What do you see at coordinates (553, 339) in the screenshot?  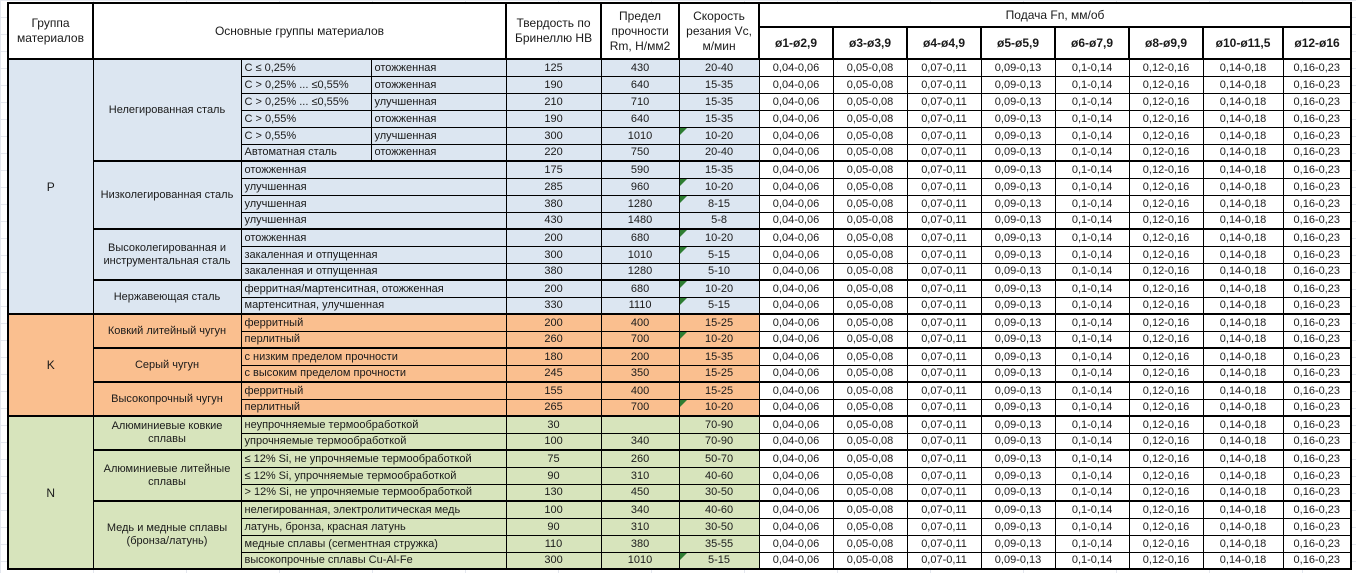 I see `cell-hardness-hb: 260` at bounding box center [553, 339].